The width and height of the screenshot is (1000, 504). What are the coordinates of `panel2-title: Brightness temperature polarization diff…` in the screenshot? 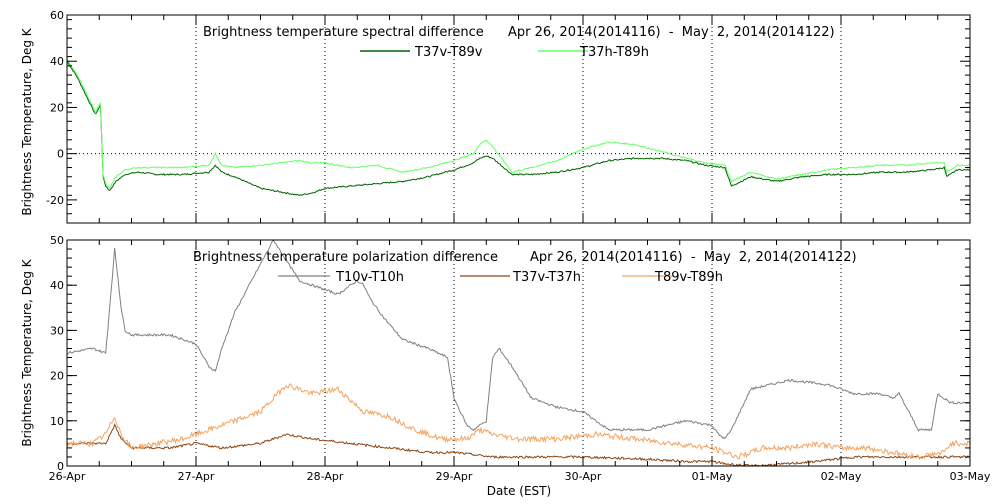 It's located at (345, 257).